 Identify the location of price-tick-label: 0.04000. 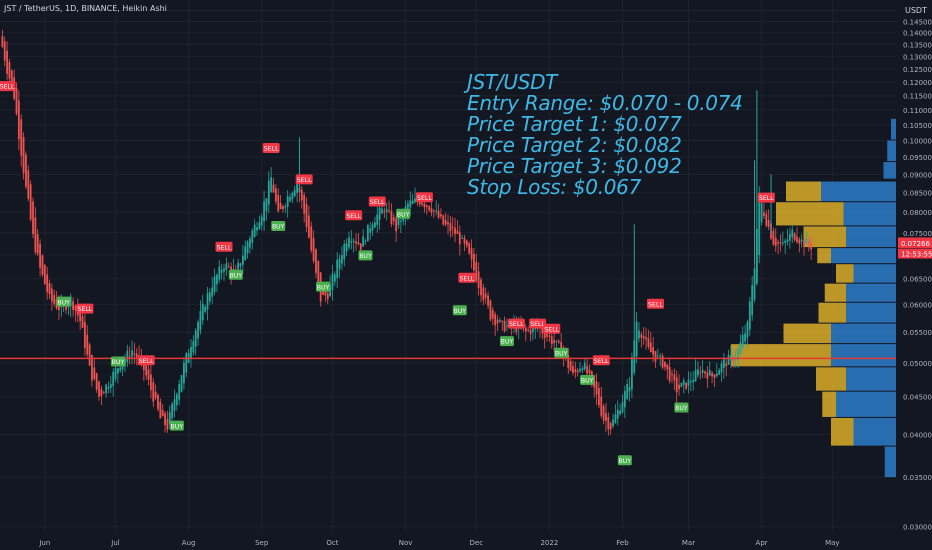
(917, 435).